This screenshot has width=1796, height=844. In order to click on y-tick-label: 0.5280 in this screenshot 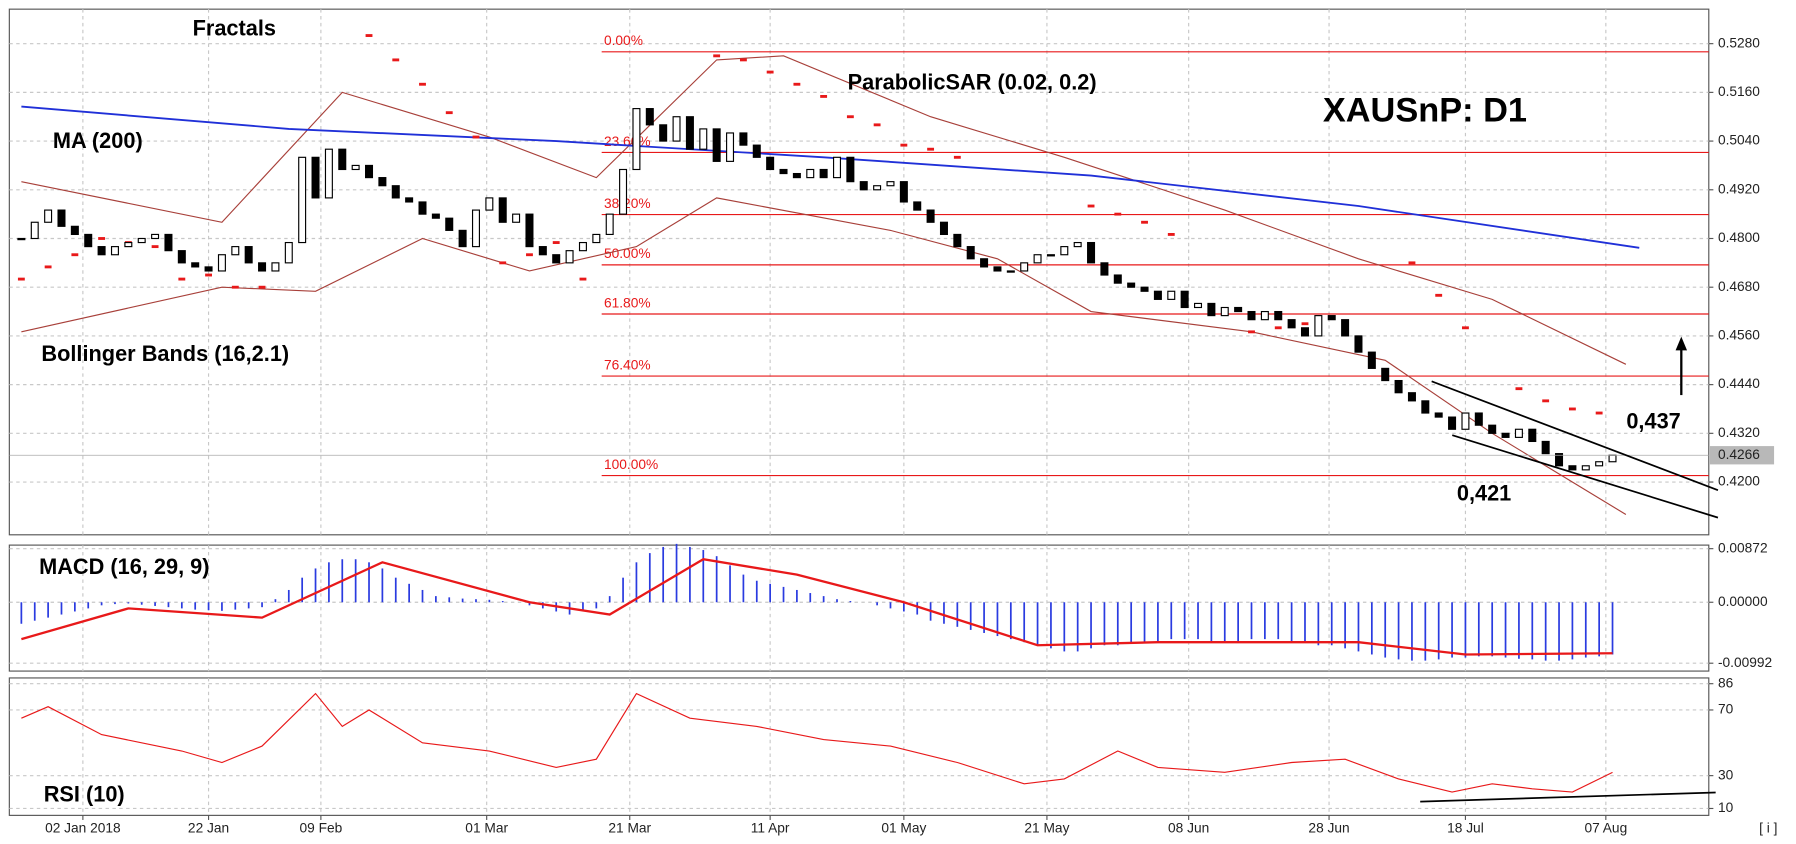, I will do `click(1739, 42)`.